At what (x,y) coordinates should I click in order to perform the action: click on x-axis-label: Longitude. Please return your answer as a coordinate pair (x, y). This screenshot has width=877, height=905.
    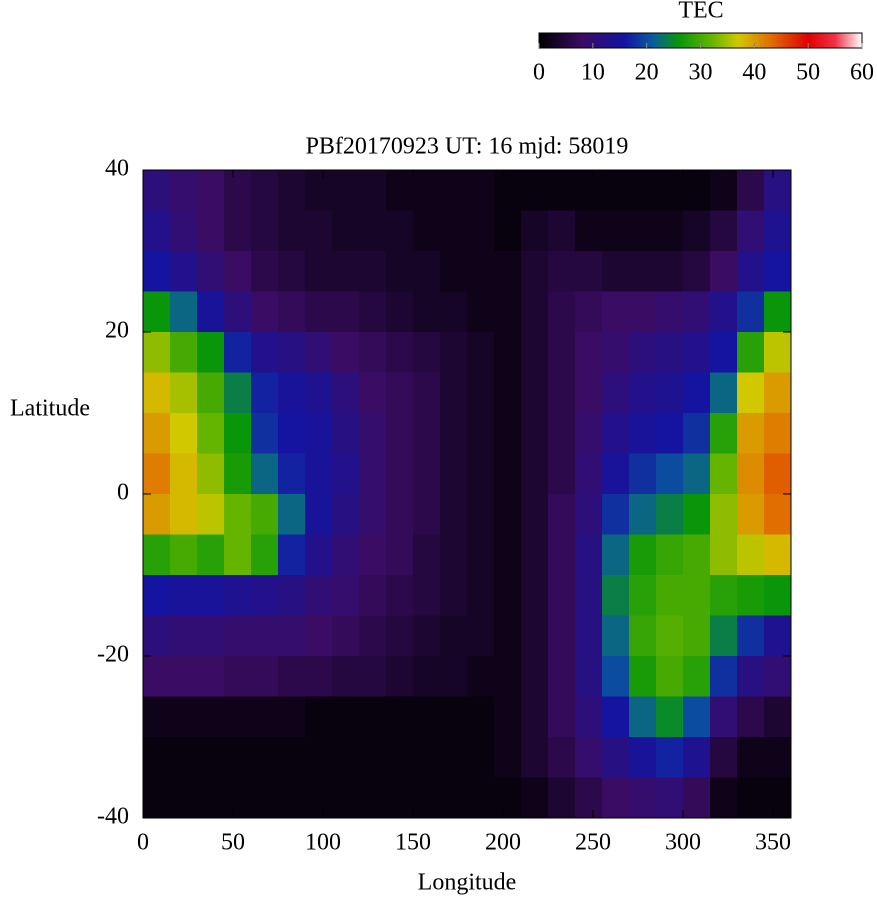
    Looking at the image, I should click on (467, 883).